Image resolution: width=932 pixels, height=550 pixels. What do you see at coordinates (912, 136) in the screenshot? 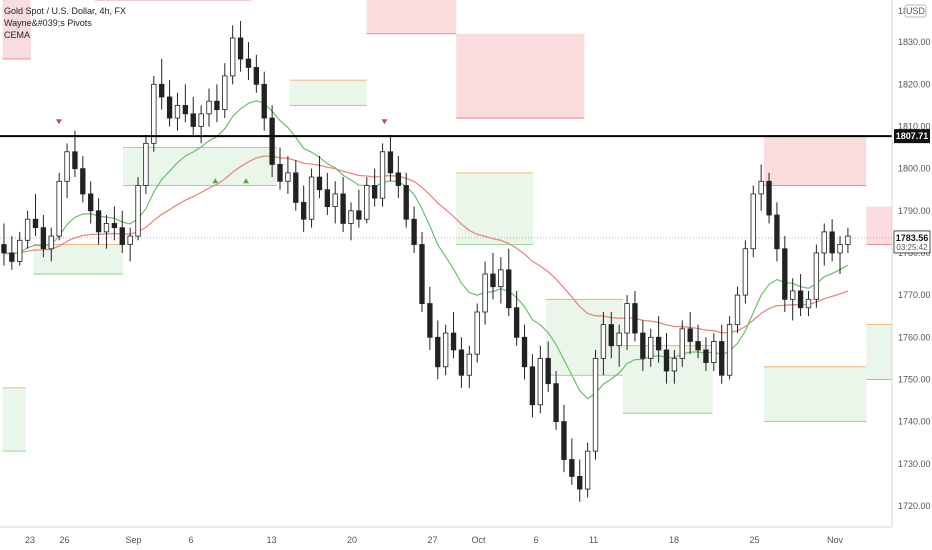
I see `key-level-tag: 1807.71` at bounding box center [912, 136].